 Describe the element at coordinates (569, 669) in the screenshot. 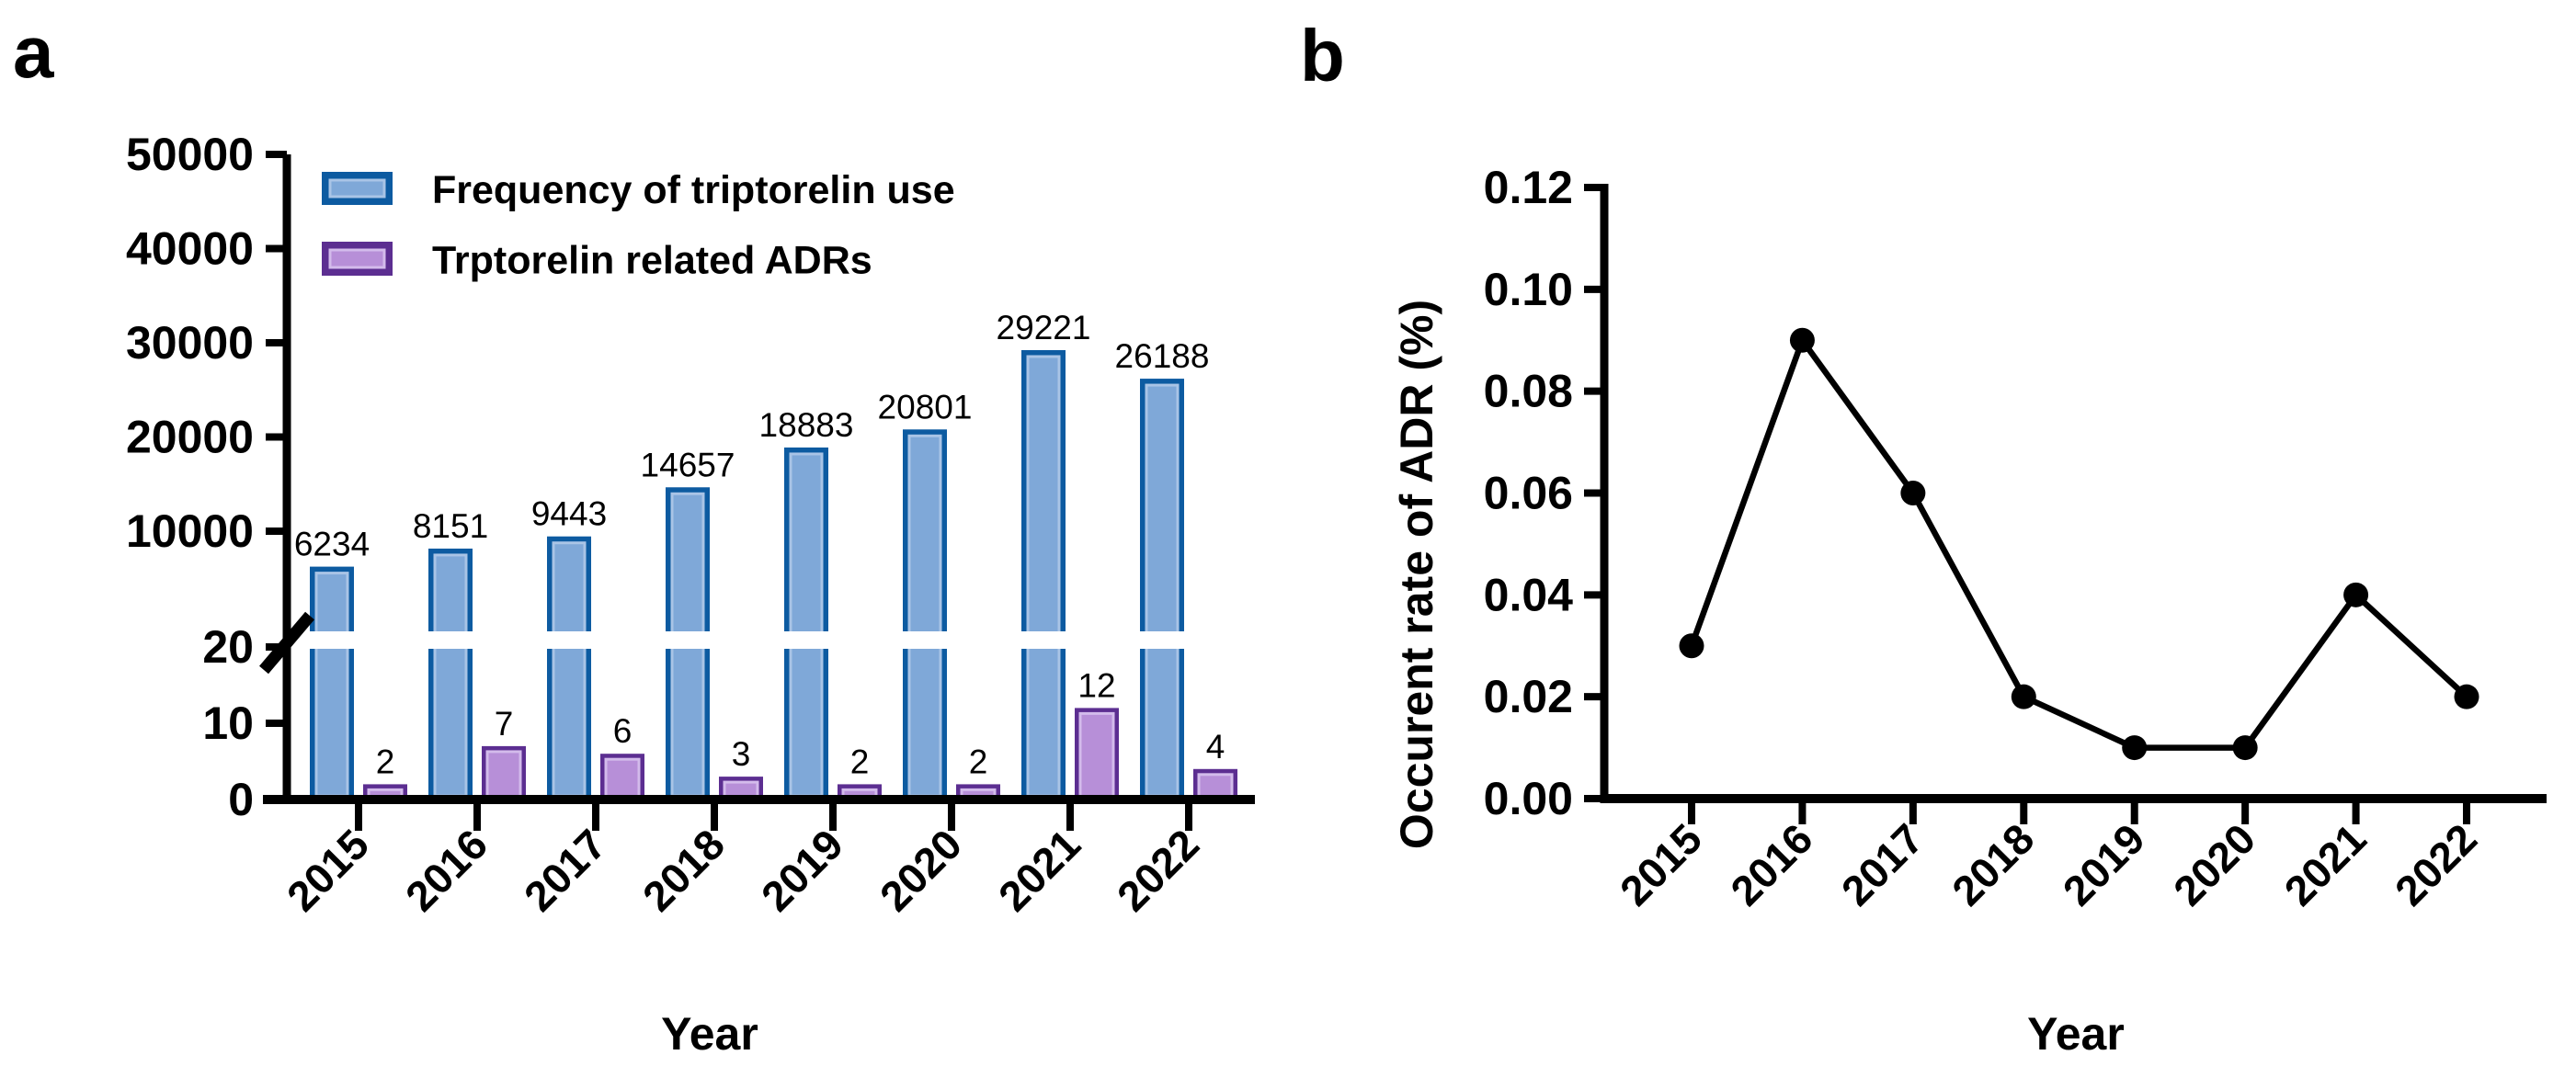

I see `bar-frequency-fill-2017` at that location.